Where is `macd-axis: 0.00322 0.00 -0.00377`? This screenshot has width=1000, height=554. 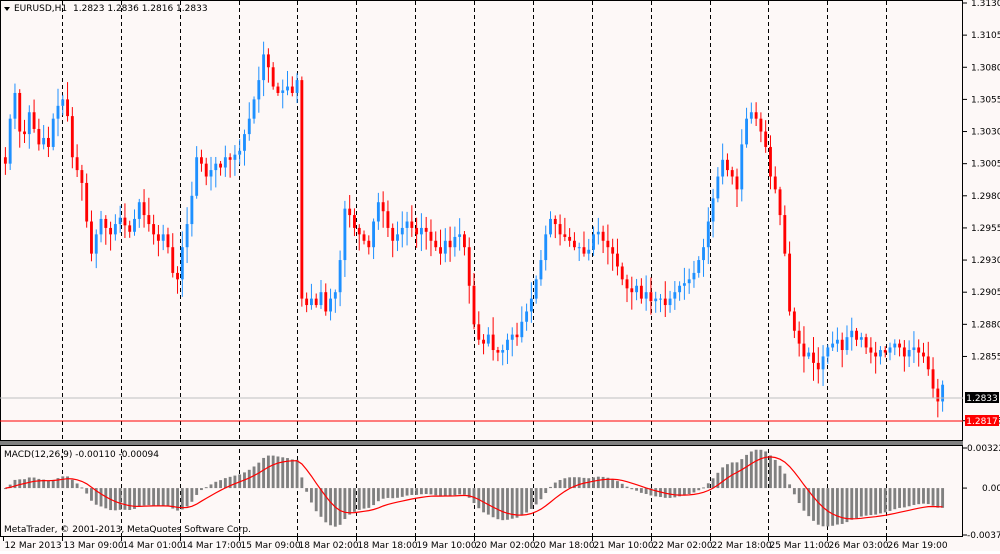
macd-axis: 0.00322 0.00 -0.00377 is located at coordinates (981, 492).